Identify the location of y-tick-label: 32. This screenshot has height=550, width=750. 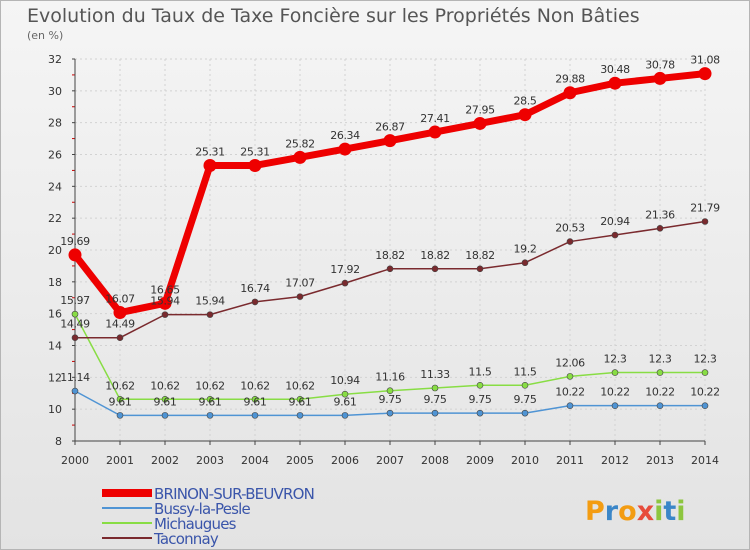
(55, 59).